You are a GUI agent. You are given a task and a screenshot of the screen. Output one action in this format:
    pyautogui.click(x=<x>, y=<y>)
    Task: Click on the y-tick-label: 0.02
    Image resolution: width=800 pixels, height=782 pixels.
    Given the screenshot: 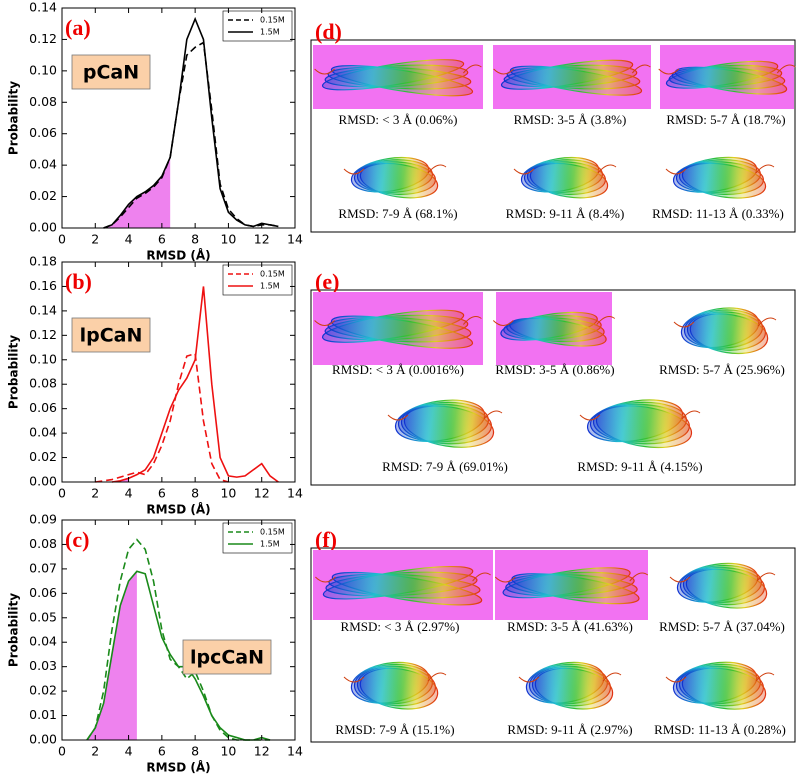 What is the action you would take?
    pyautogui.click(x=43, y=456)
    